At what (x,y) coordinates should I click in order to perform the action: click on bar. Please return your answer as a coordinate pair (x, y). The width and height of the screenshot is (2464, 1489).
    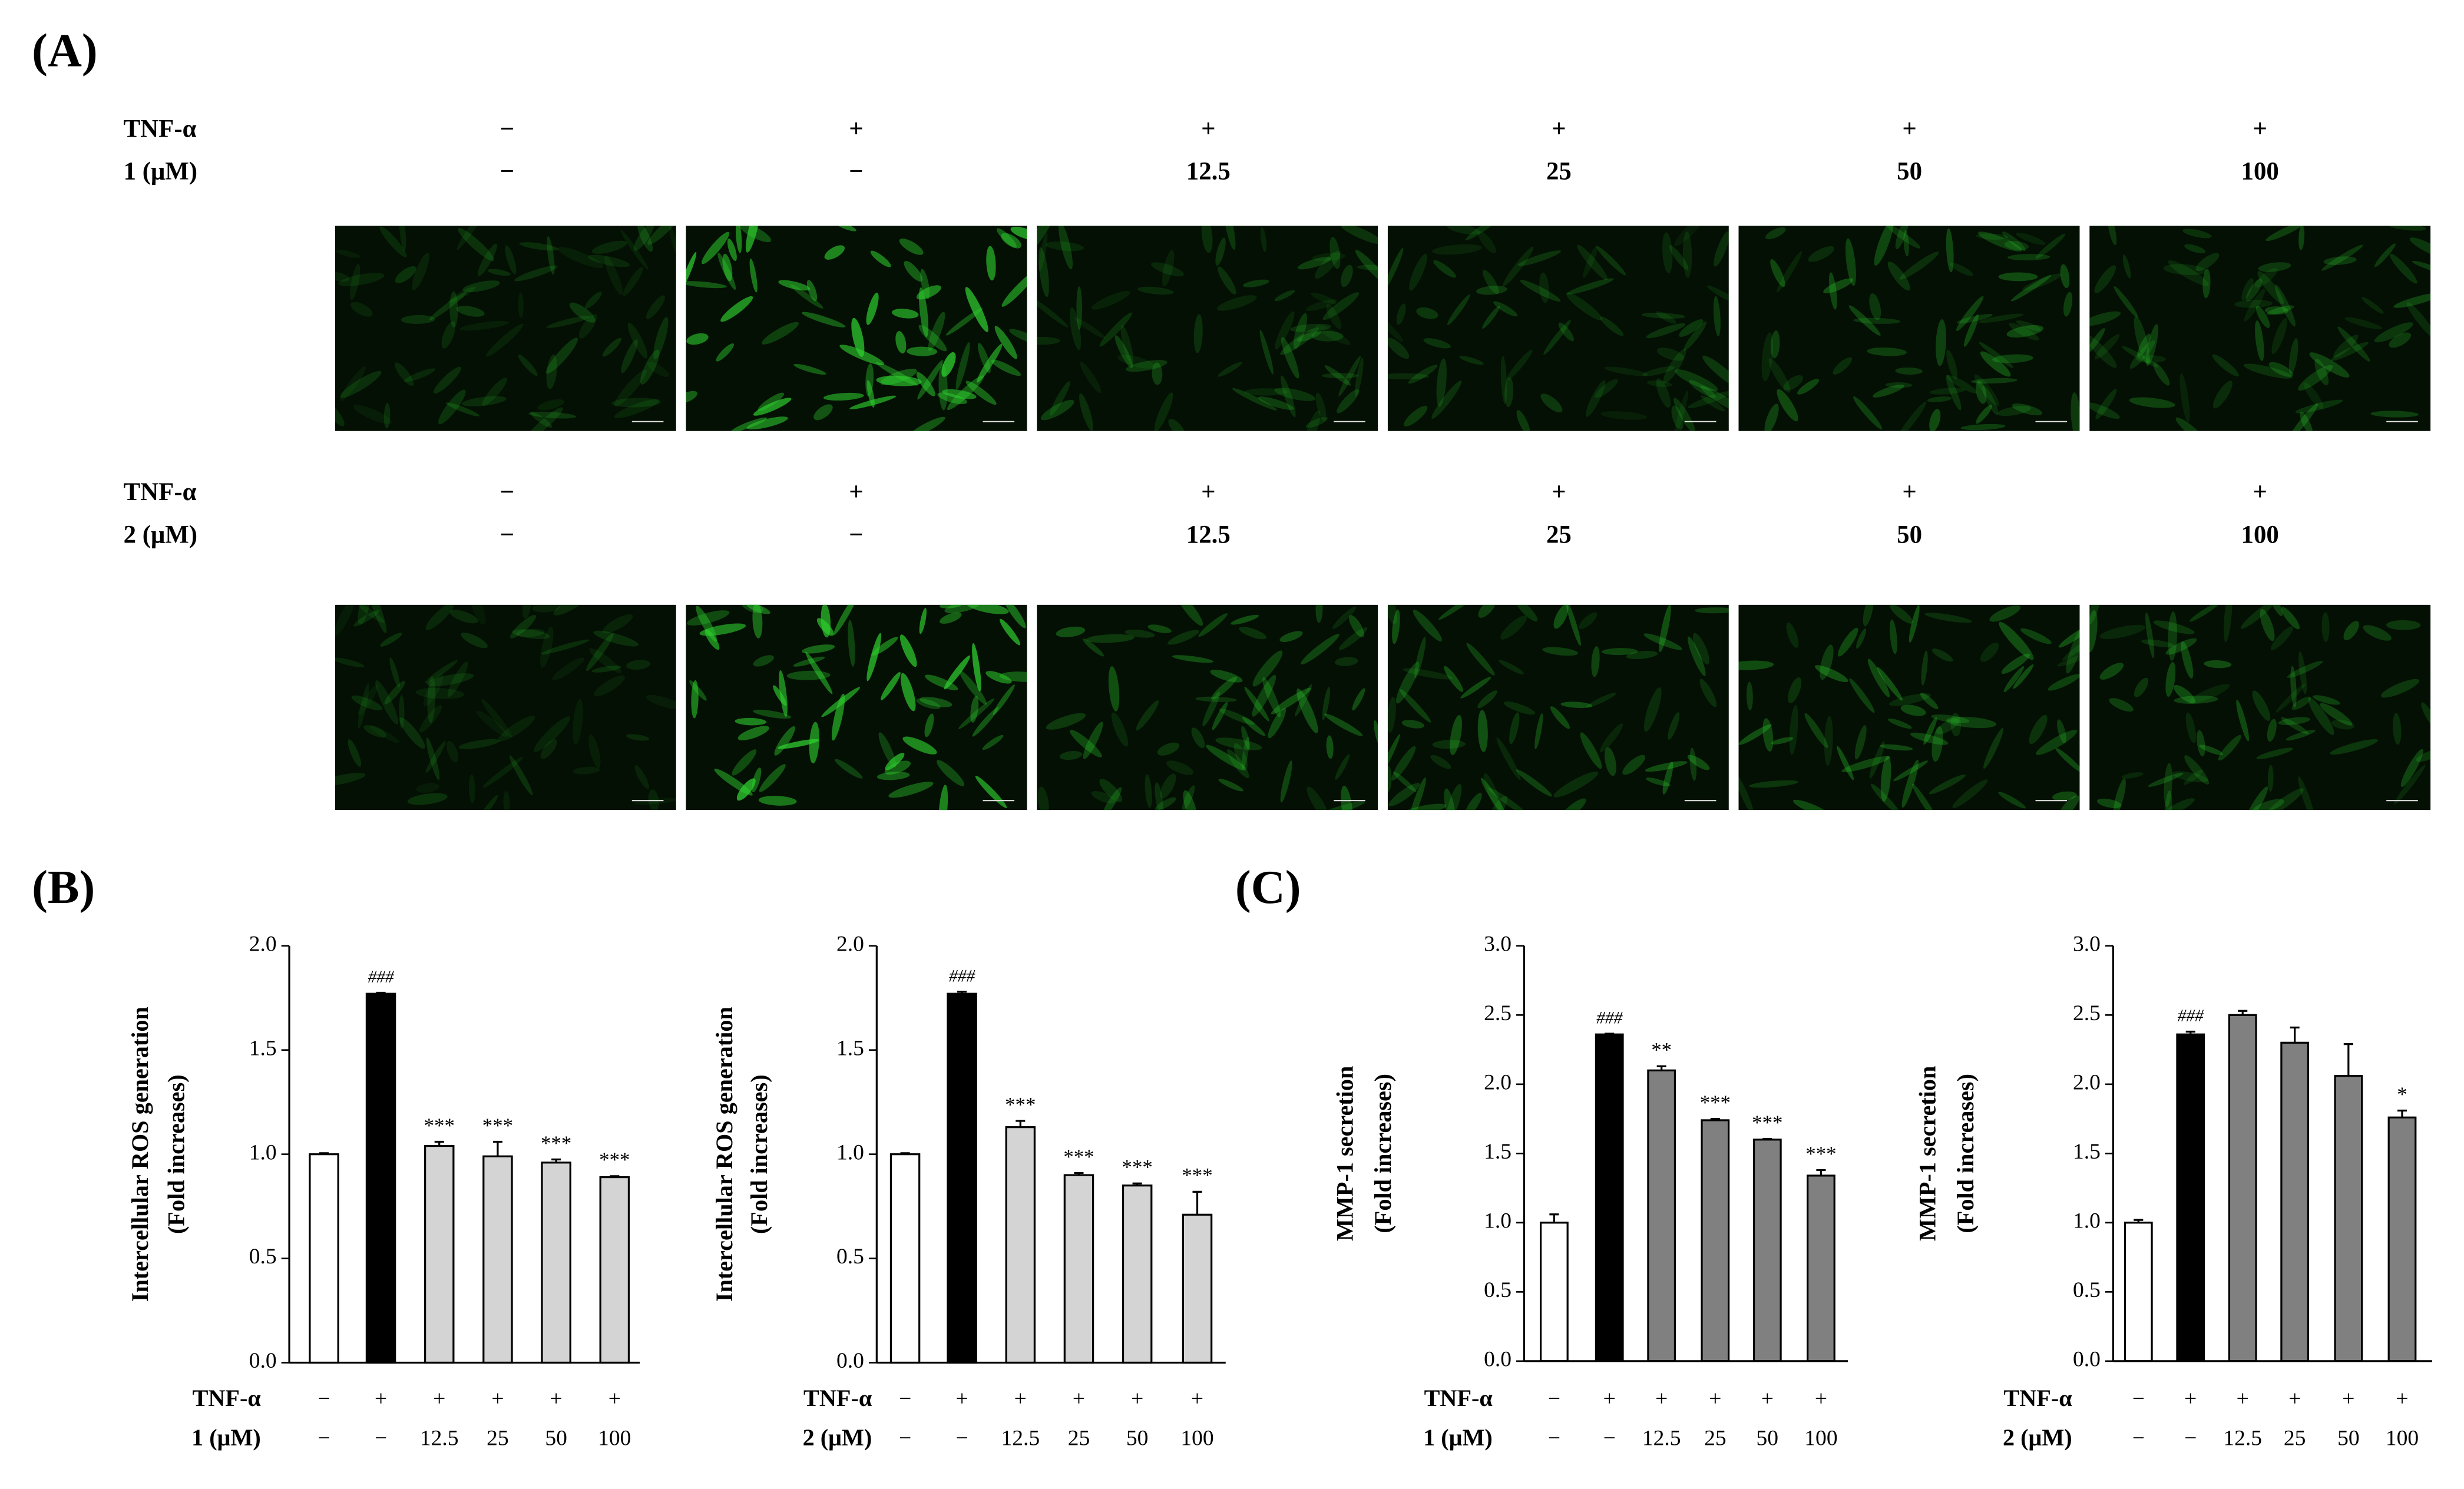
    Looking at the image, I should click on (1767, 1250).